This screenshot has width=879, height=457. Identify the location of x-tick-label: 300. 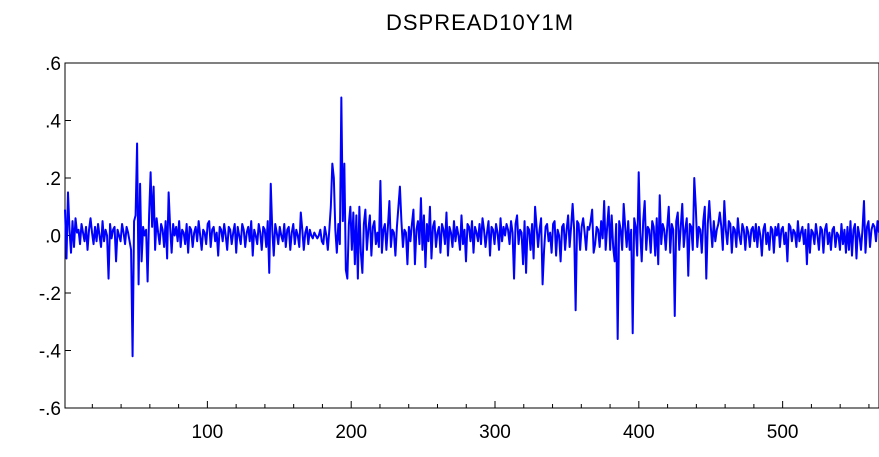
(495, 432).